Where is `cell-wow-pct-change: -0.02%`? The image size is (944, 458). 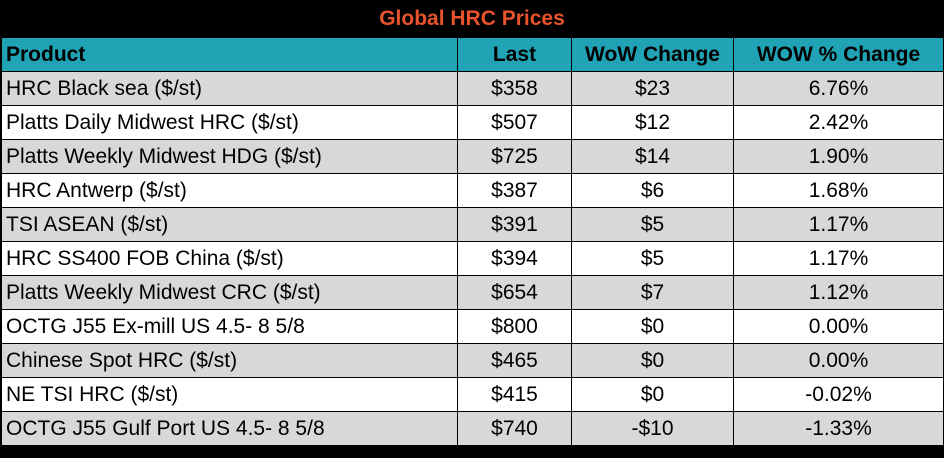
cell-wow-pct-change: -0.02% is located at coordinates (838, 394).